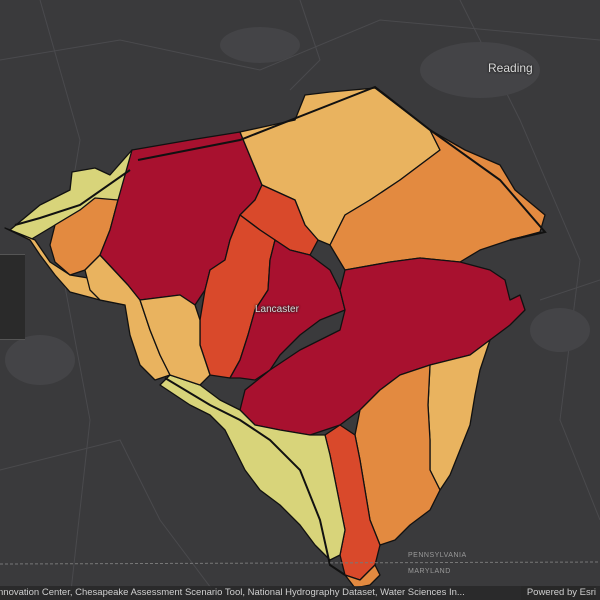  Describe the element at coordinates (510, 68) in the screenshot. I see `city-label-reading: Reading` at that location.